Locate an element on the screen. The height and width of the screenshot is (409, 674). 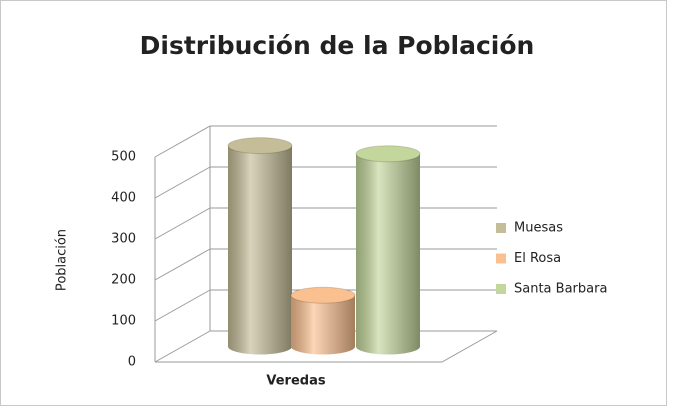
x-tick-label: Veredas is located at coordinates (295, 381).